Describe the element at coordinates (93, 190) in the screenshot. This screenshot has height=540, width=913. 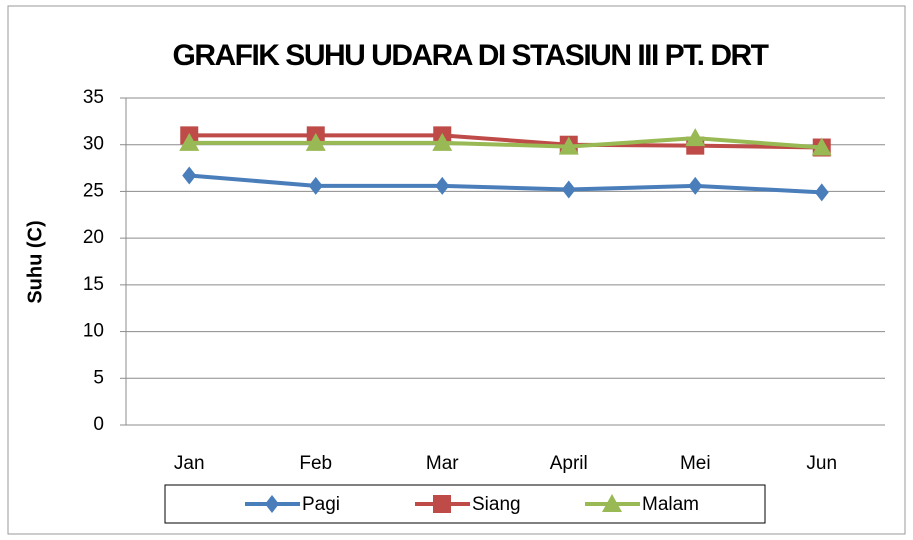
I see `y-tick-label: 25` at that location.